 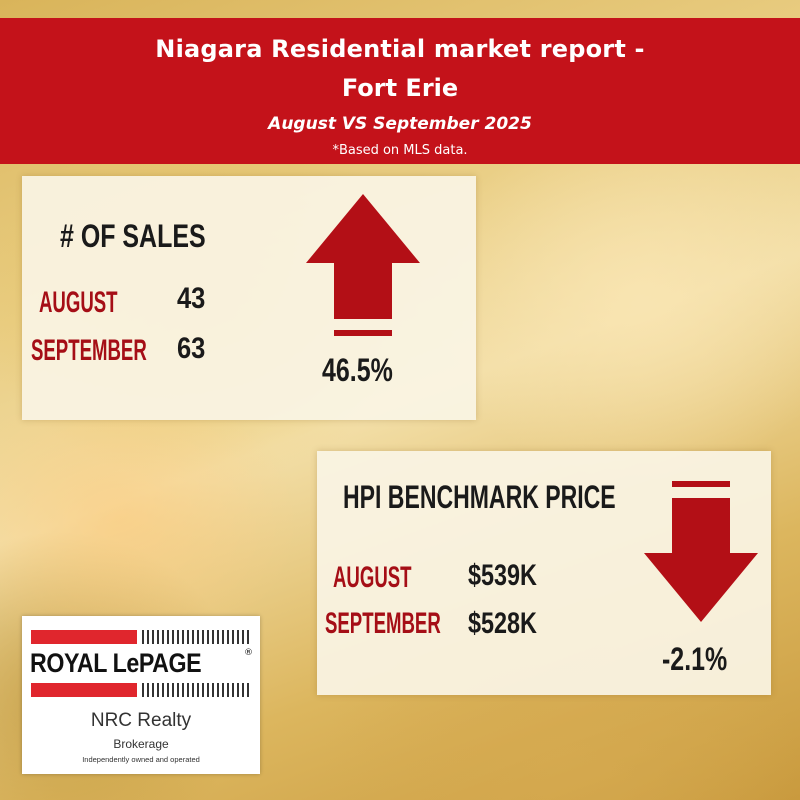 What do you see at coordinates (78, 302) in the screenshot?
I see `sales-august-label: AUGUST` at bounding box center [78, 302].